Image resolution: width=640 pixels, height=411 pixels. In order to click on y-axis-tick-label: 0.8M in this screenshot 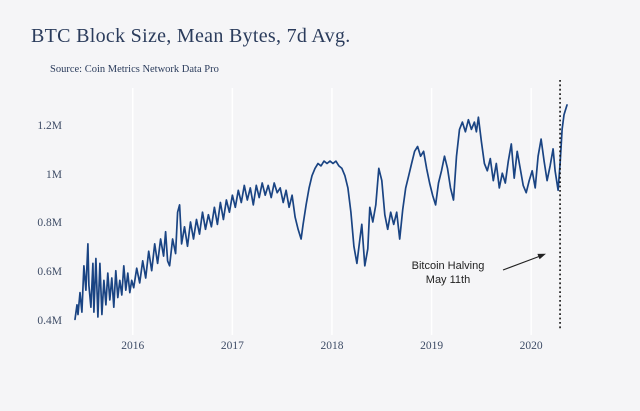, I will do `click(49, 223)`.